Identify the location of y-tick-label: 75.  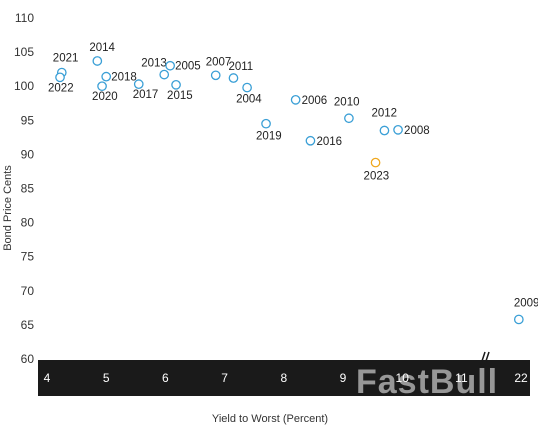
(28, 257).